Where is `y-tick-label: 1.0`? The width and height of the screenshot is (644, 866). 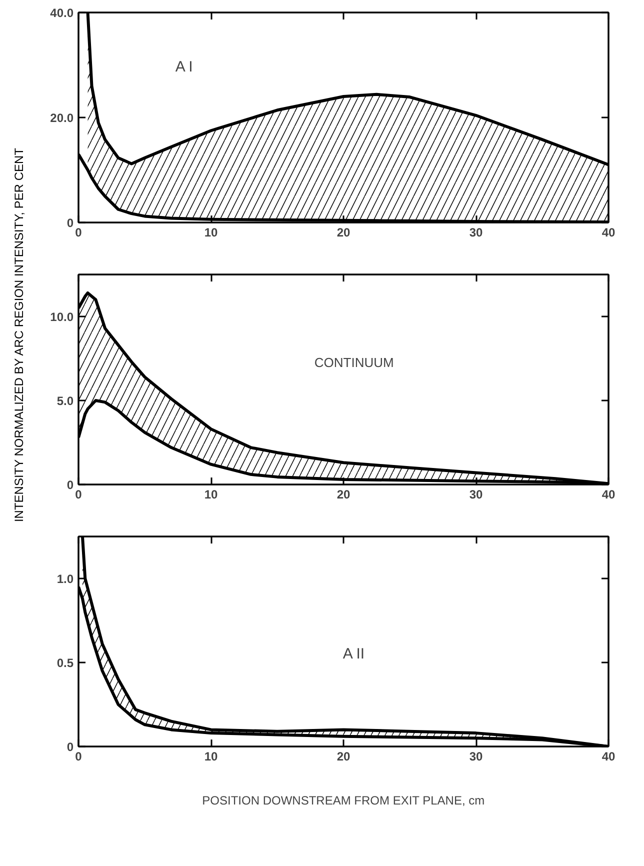 y-tick-label: 1.0 is located at coordinates (65, 579).